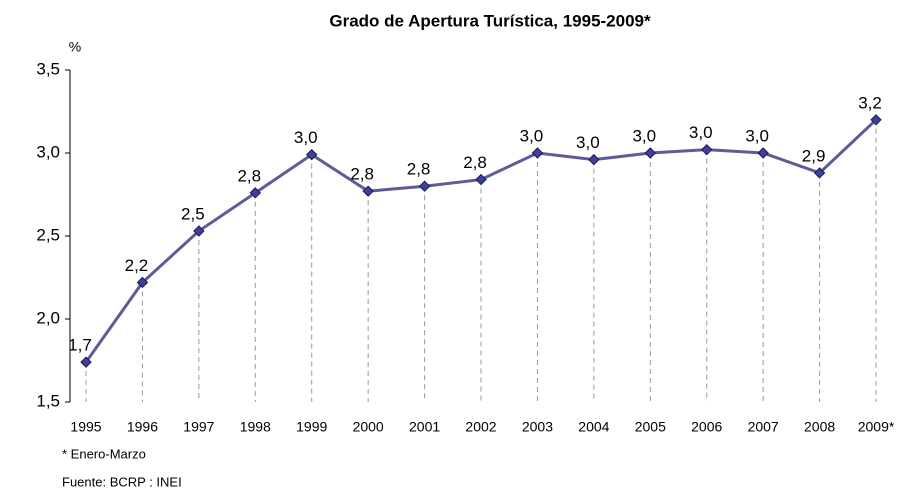 This screenshot has width=901, height=490. I want to click on x-tick-label: 2008, so click(819, 427).